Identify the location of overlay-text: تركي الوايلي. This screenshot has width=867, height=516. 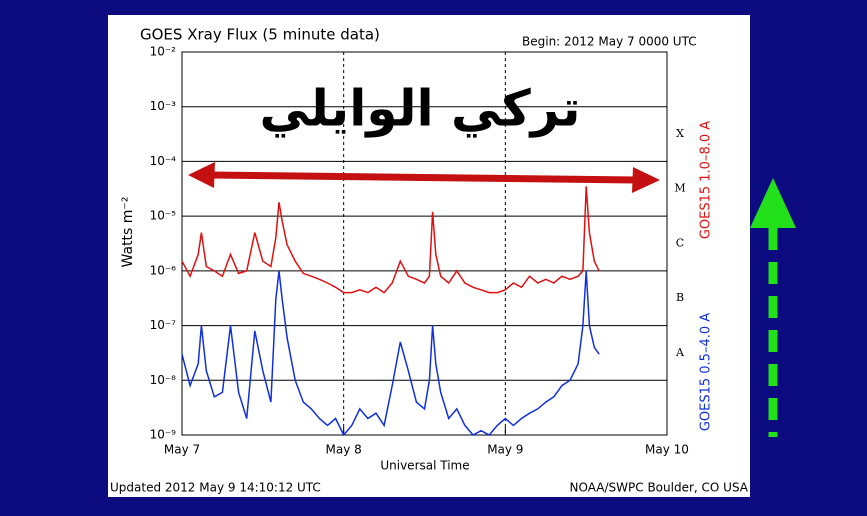
(419, 109).